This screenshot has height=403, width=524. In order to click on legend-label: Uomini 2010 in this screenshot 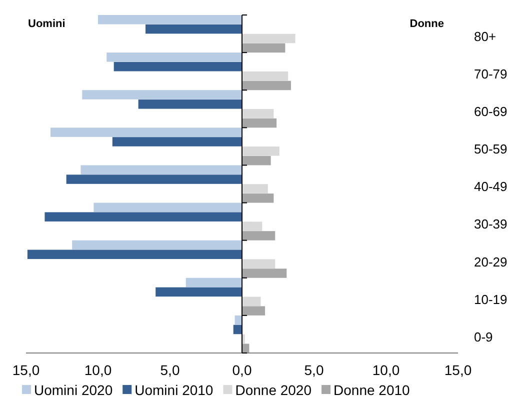, I will do `click(174, 390)`.